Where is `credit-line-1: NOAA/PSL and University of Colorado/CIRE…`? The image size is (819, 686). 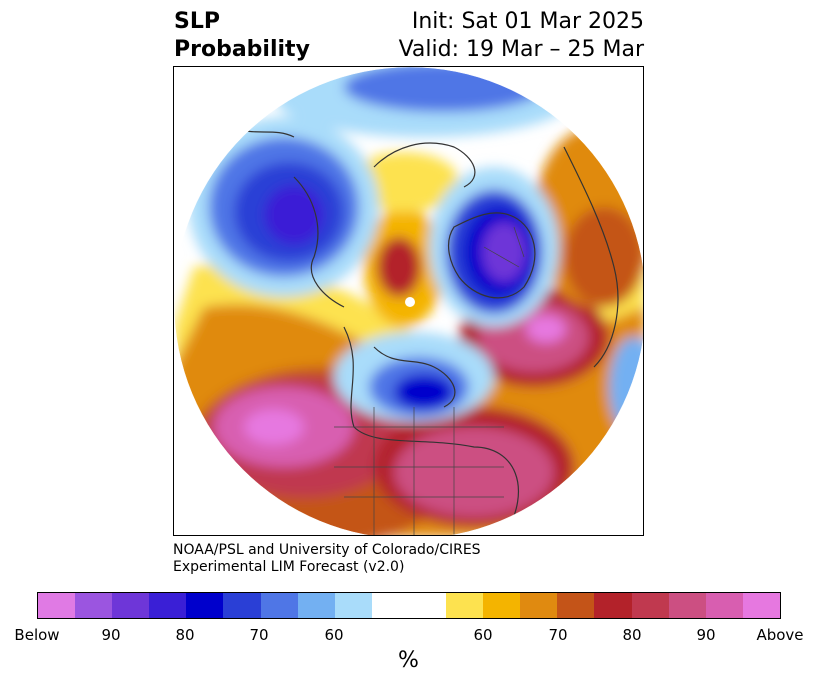 credit-line-1: NOAA/PSL and University of Colorado/CIRE… is located at coordinates (327, 550).